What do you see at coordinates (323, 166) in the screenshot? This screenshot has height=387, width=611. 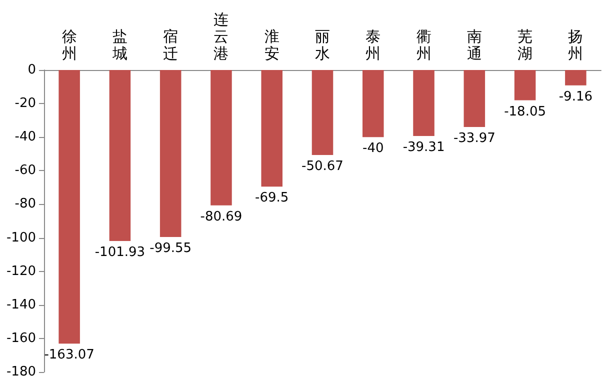 I see `data-label: -50.67` at bounding box center [323, 166].